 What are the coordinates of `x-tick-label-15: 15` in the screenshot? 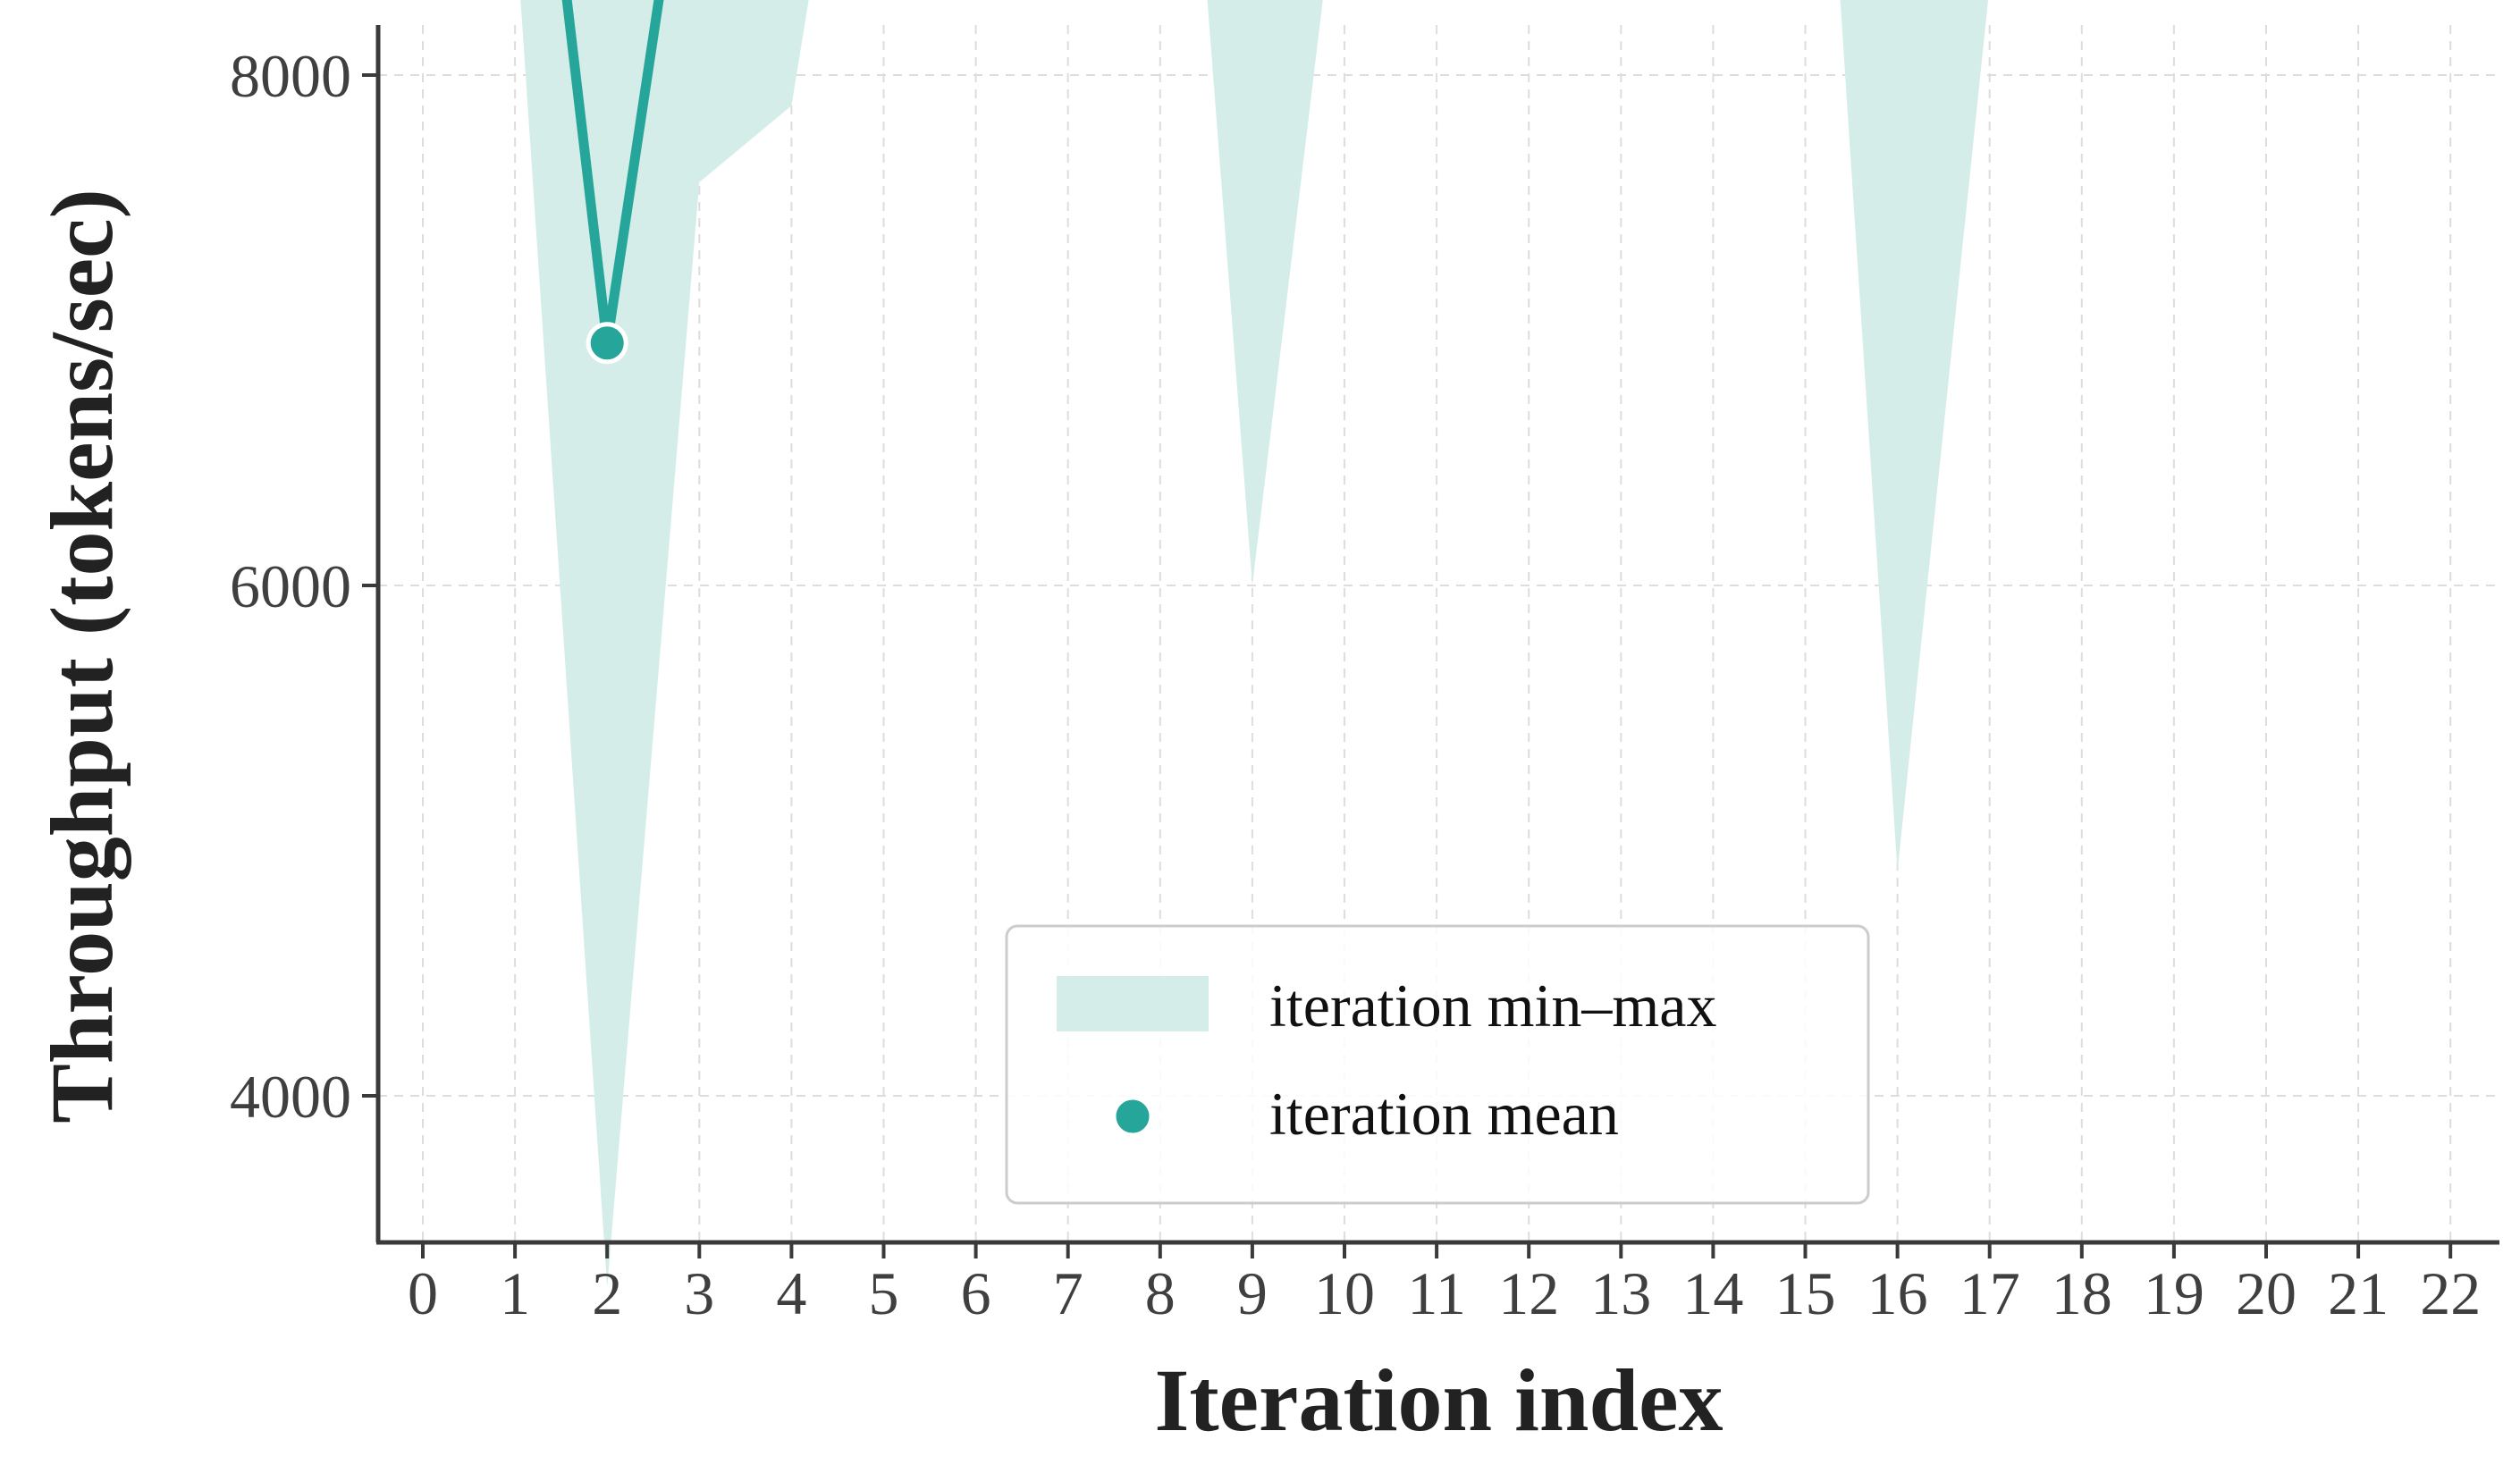 It's located at (1806, 1293).